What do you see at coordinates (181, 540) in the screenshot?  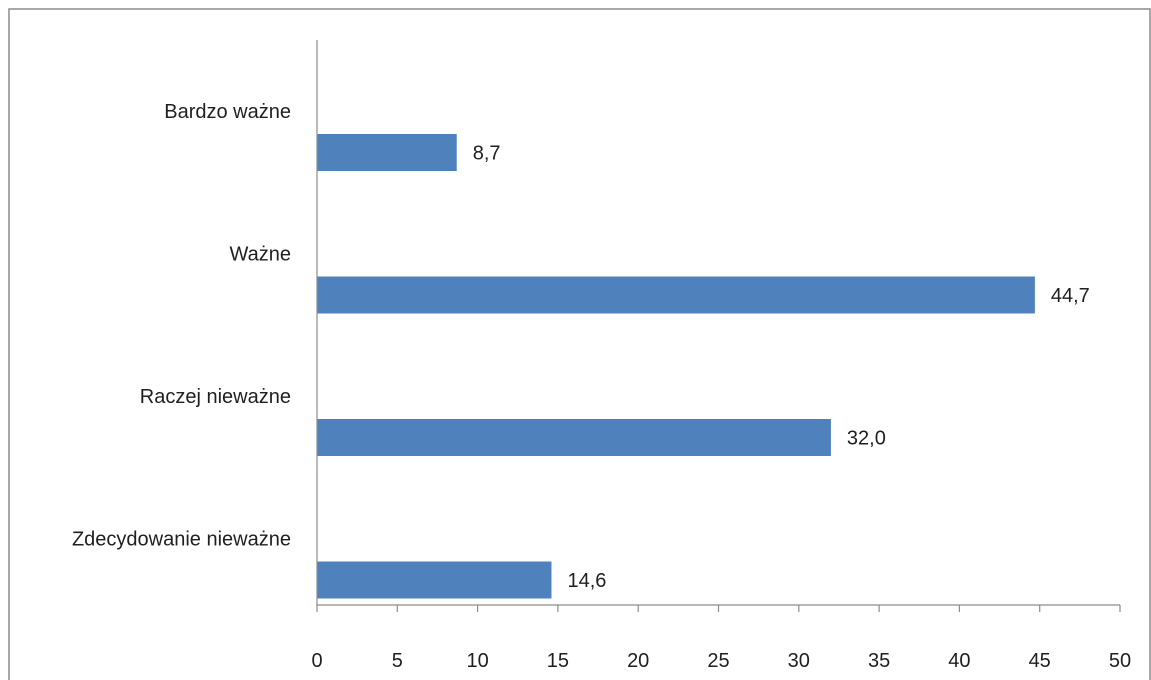 I see `category-label-3: Zdecydowanie nieważne` at bounding box center [181, 540].